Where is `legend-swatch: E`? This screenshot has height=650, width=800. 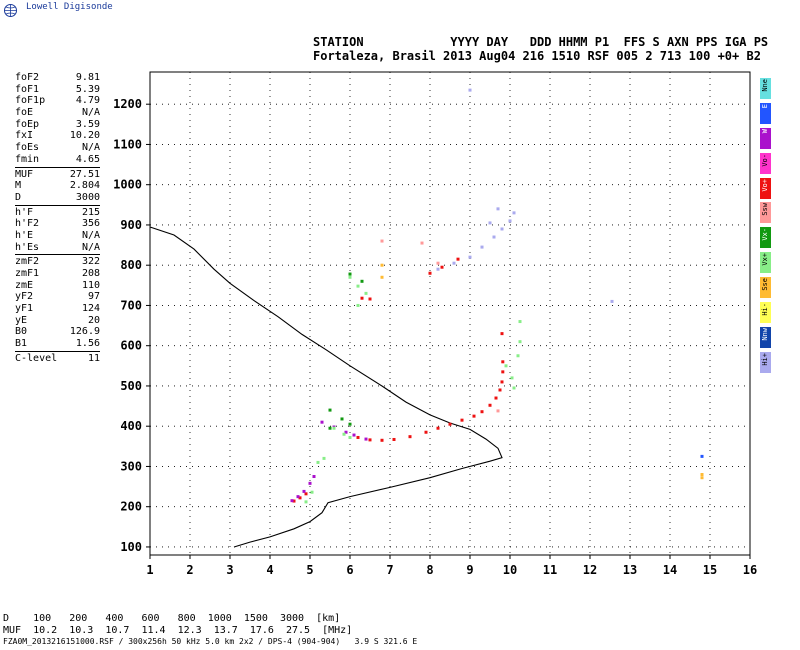
legend-swatch: E is located at coordinates (765, 113).